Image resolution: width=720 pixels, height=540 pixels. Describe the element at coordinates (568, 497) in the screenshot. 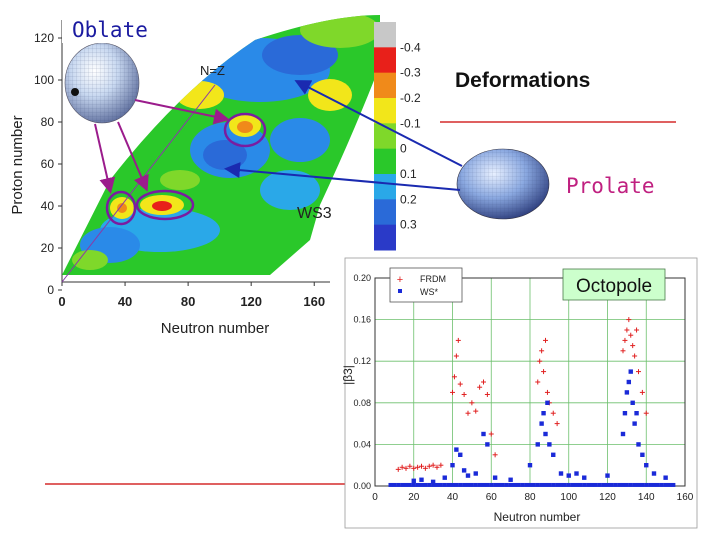

I see `scatter-x-tick-label: 100` at that location.